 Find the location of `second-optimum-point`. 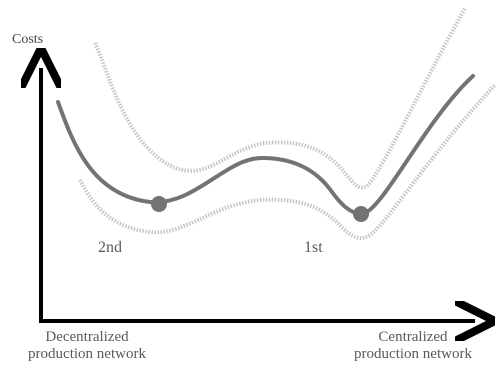

second-optimum-point is located at coordinates (159, 204).